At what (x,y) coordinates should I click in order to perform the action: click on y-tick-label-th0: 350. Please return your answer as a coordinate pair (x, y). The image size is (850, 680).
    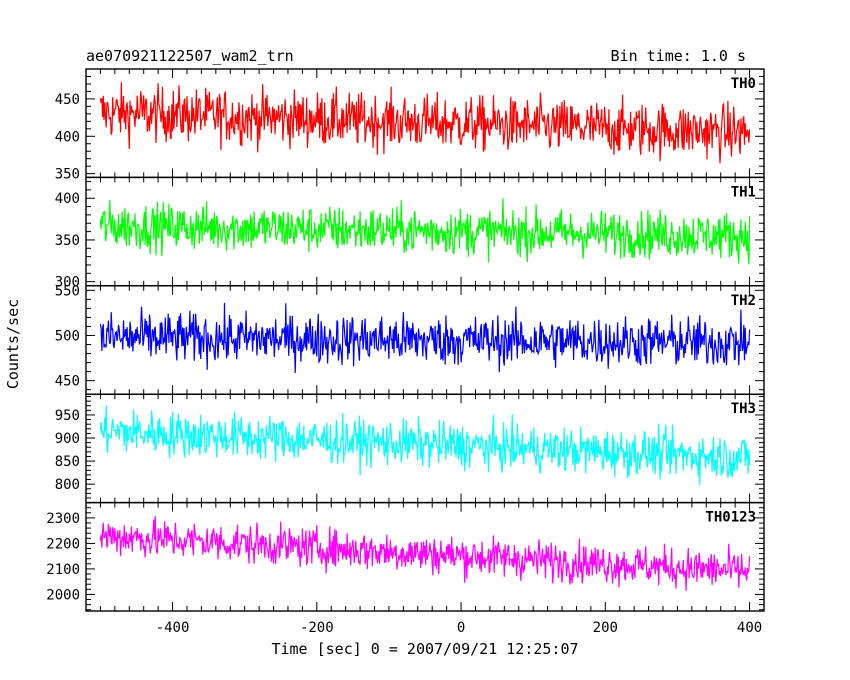
    Looking at the image, I should click on (67, 175).